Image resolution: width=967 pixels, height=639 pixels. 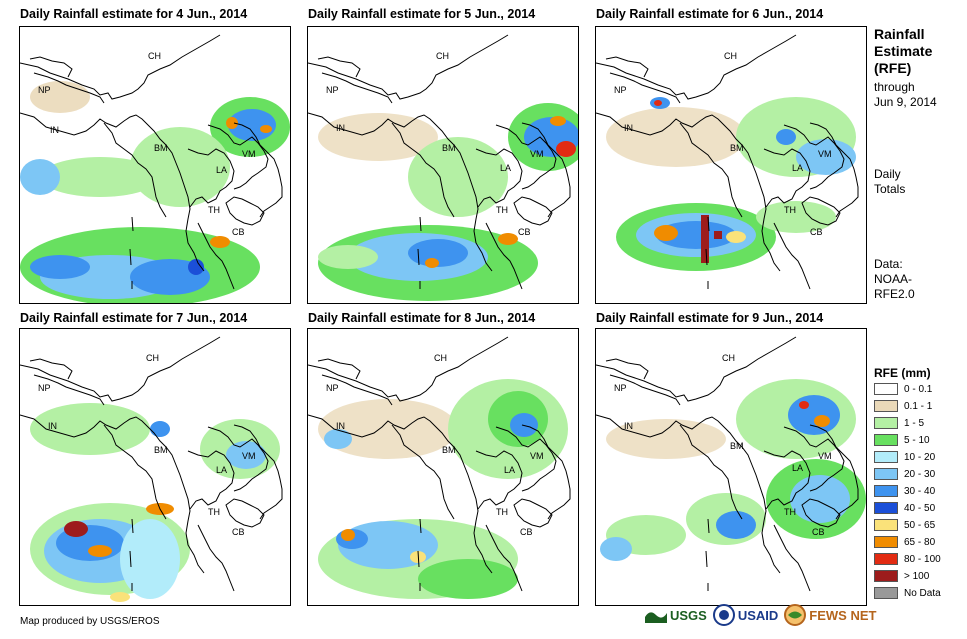 I want to click on sidebar-title-line1: Rainfall, so click(x=899, y=34).